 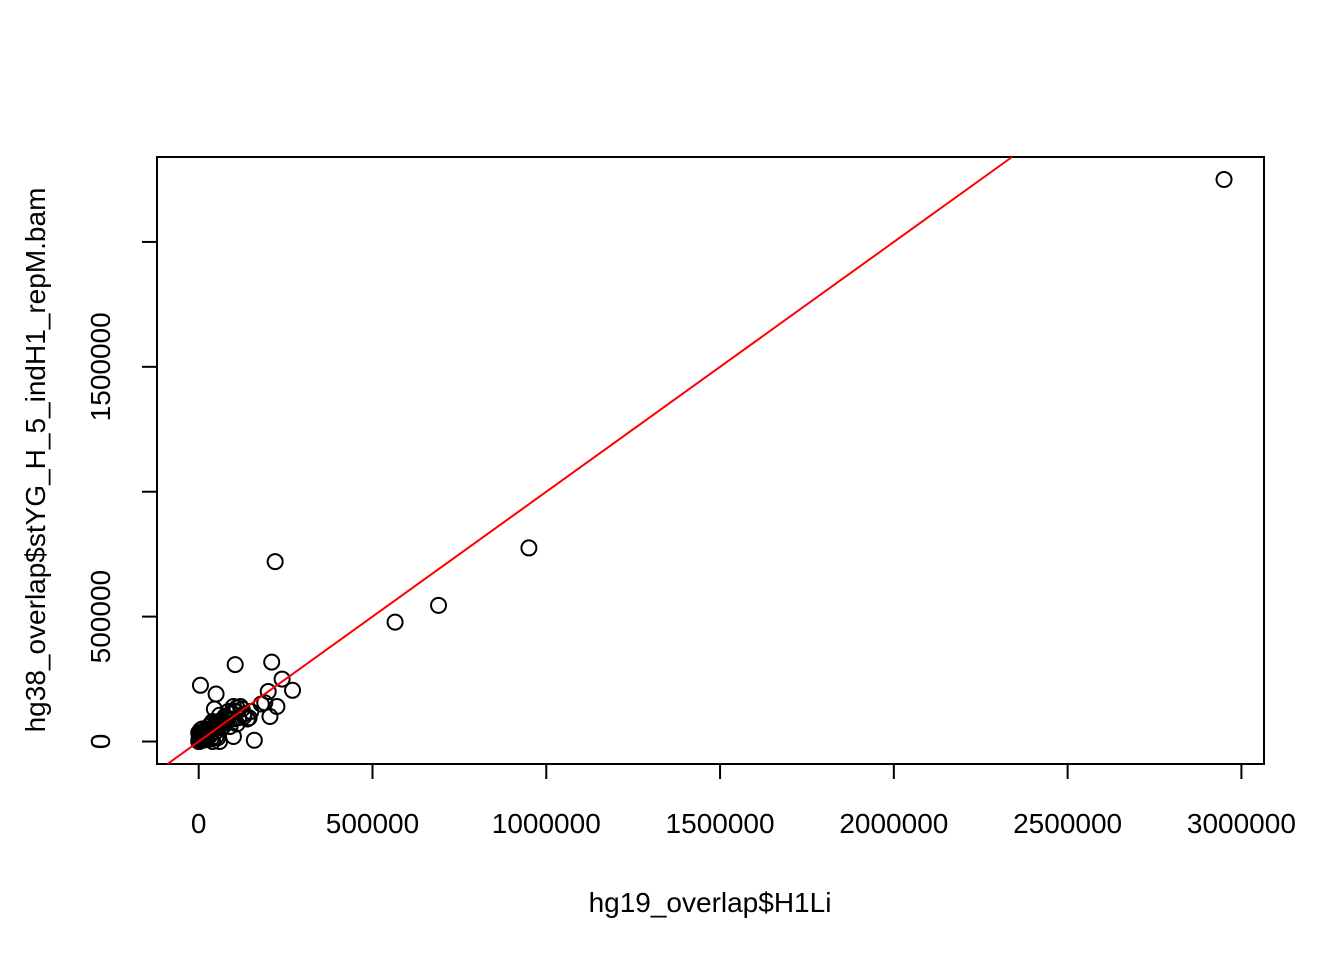 I want to click on x-tick-label: 500000, so click(x=372, y=823).